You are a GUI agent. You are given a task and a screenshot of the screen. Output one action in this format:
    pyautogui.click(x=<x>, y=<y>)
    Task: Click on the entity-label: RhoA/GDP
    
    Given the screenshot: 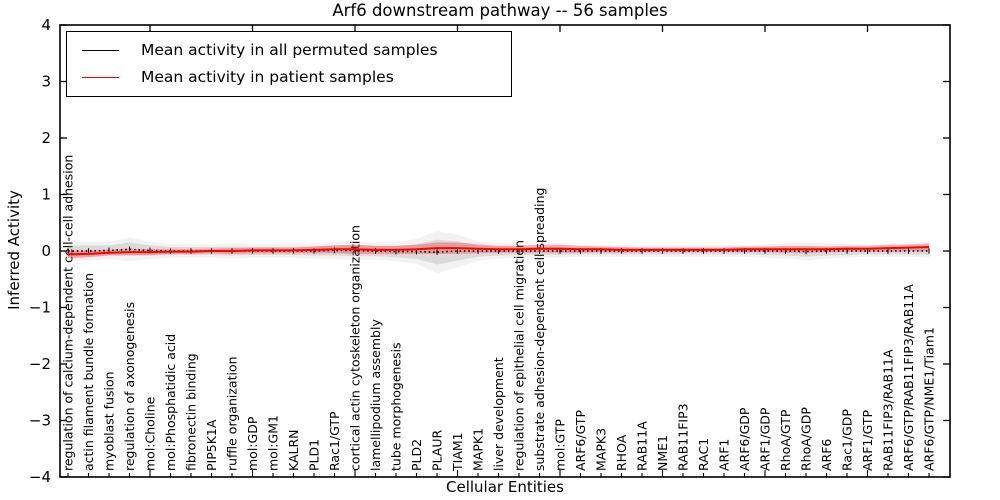 What is the action you would take?
    pyautogui.click(x=806, y=439)
    